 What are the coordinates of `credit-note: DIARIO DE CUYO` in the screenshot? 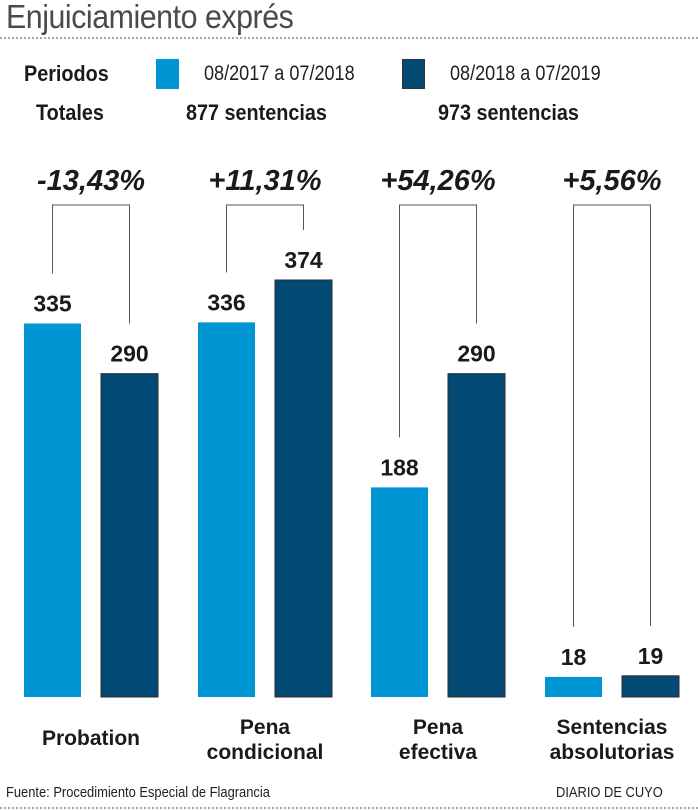 It's located at (609, 792).